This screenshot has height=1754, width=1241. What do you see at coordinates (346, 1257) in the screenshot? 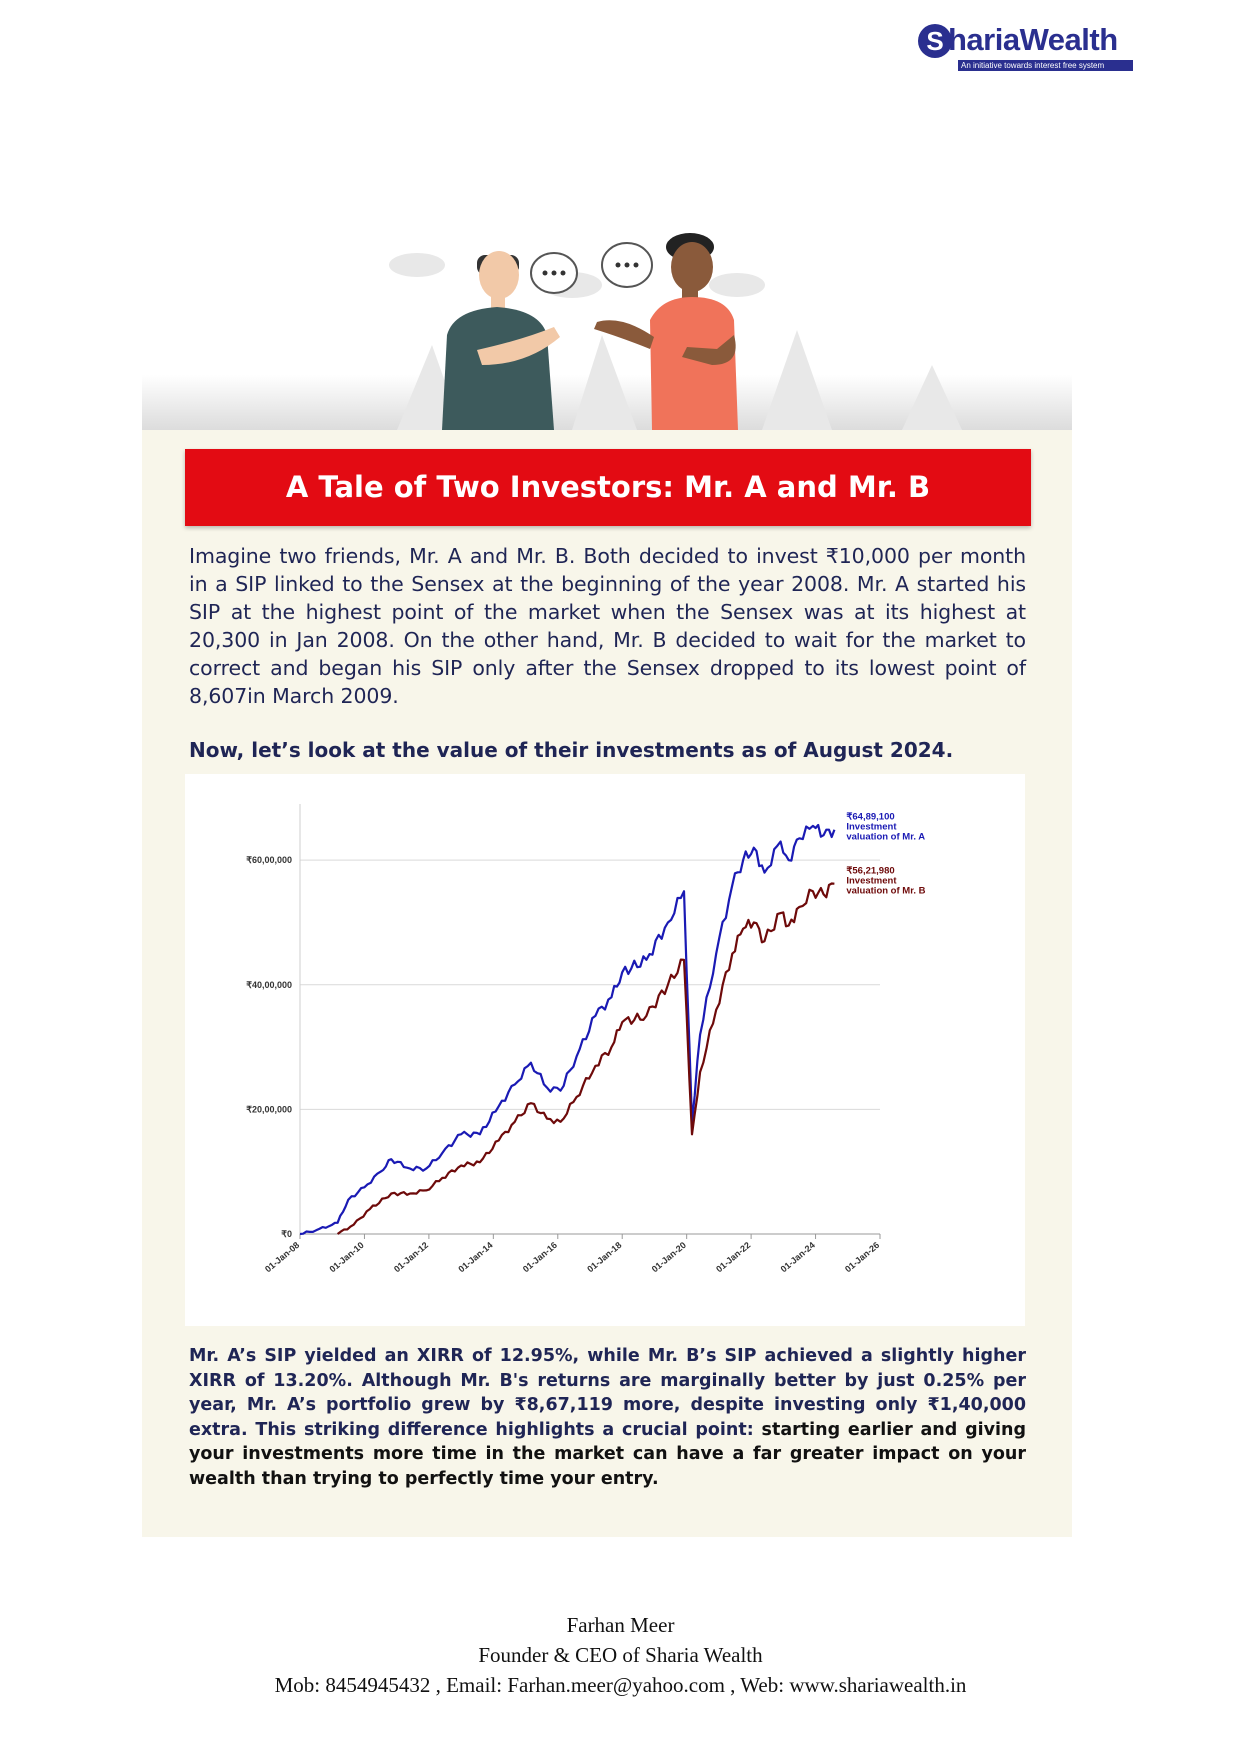
I see `x-tick-label: 01-Jan-10` at bounding box center [346, 1257].